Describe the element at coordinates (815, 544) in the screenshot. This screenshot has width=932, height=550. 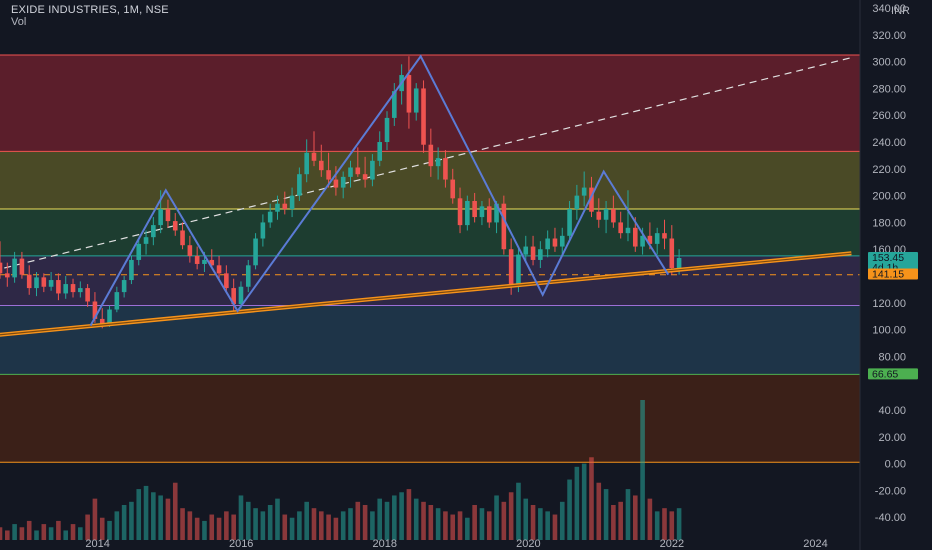
I see `x-tick-label: 2024` at that location.